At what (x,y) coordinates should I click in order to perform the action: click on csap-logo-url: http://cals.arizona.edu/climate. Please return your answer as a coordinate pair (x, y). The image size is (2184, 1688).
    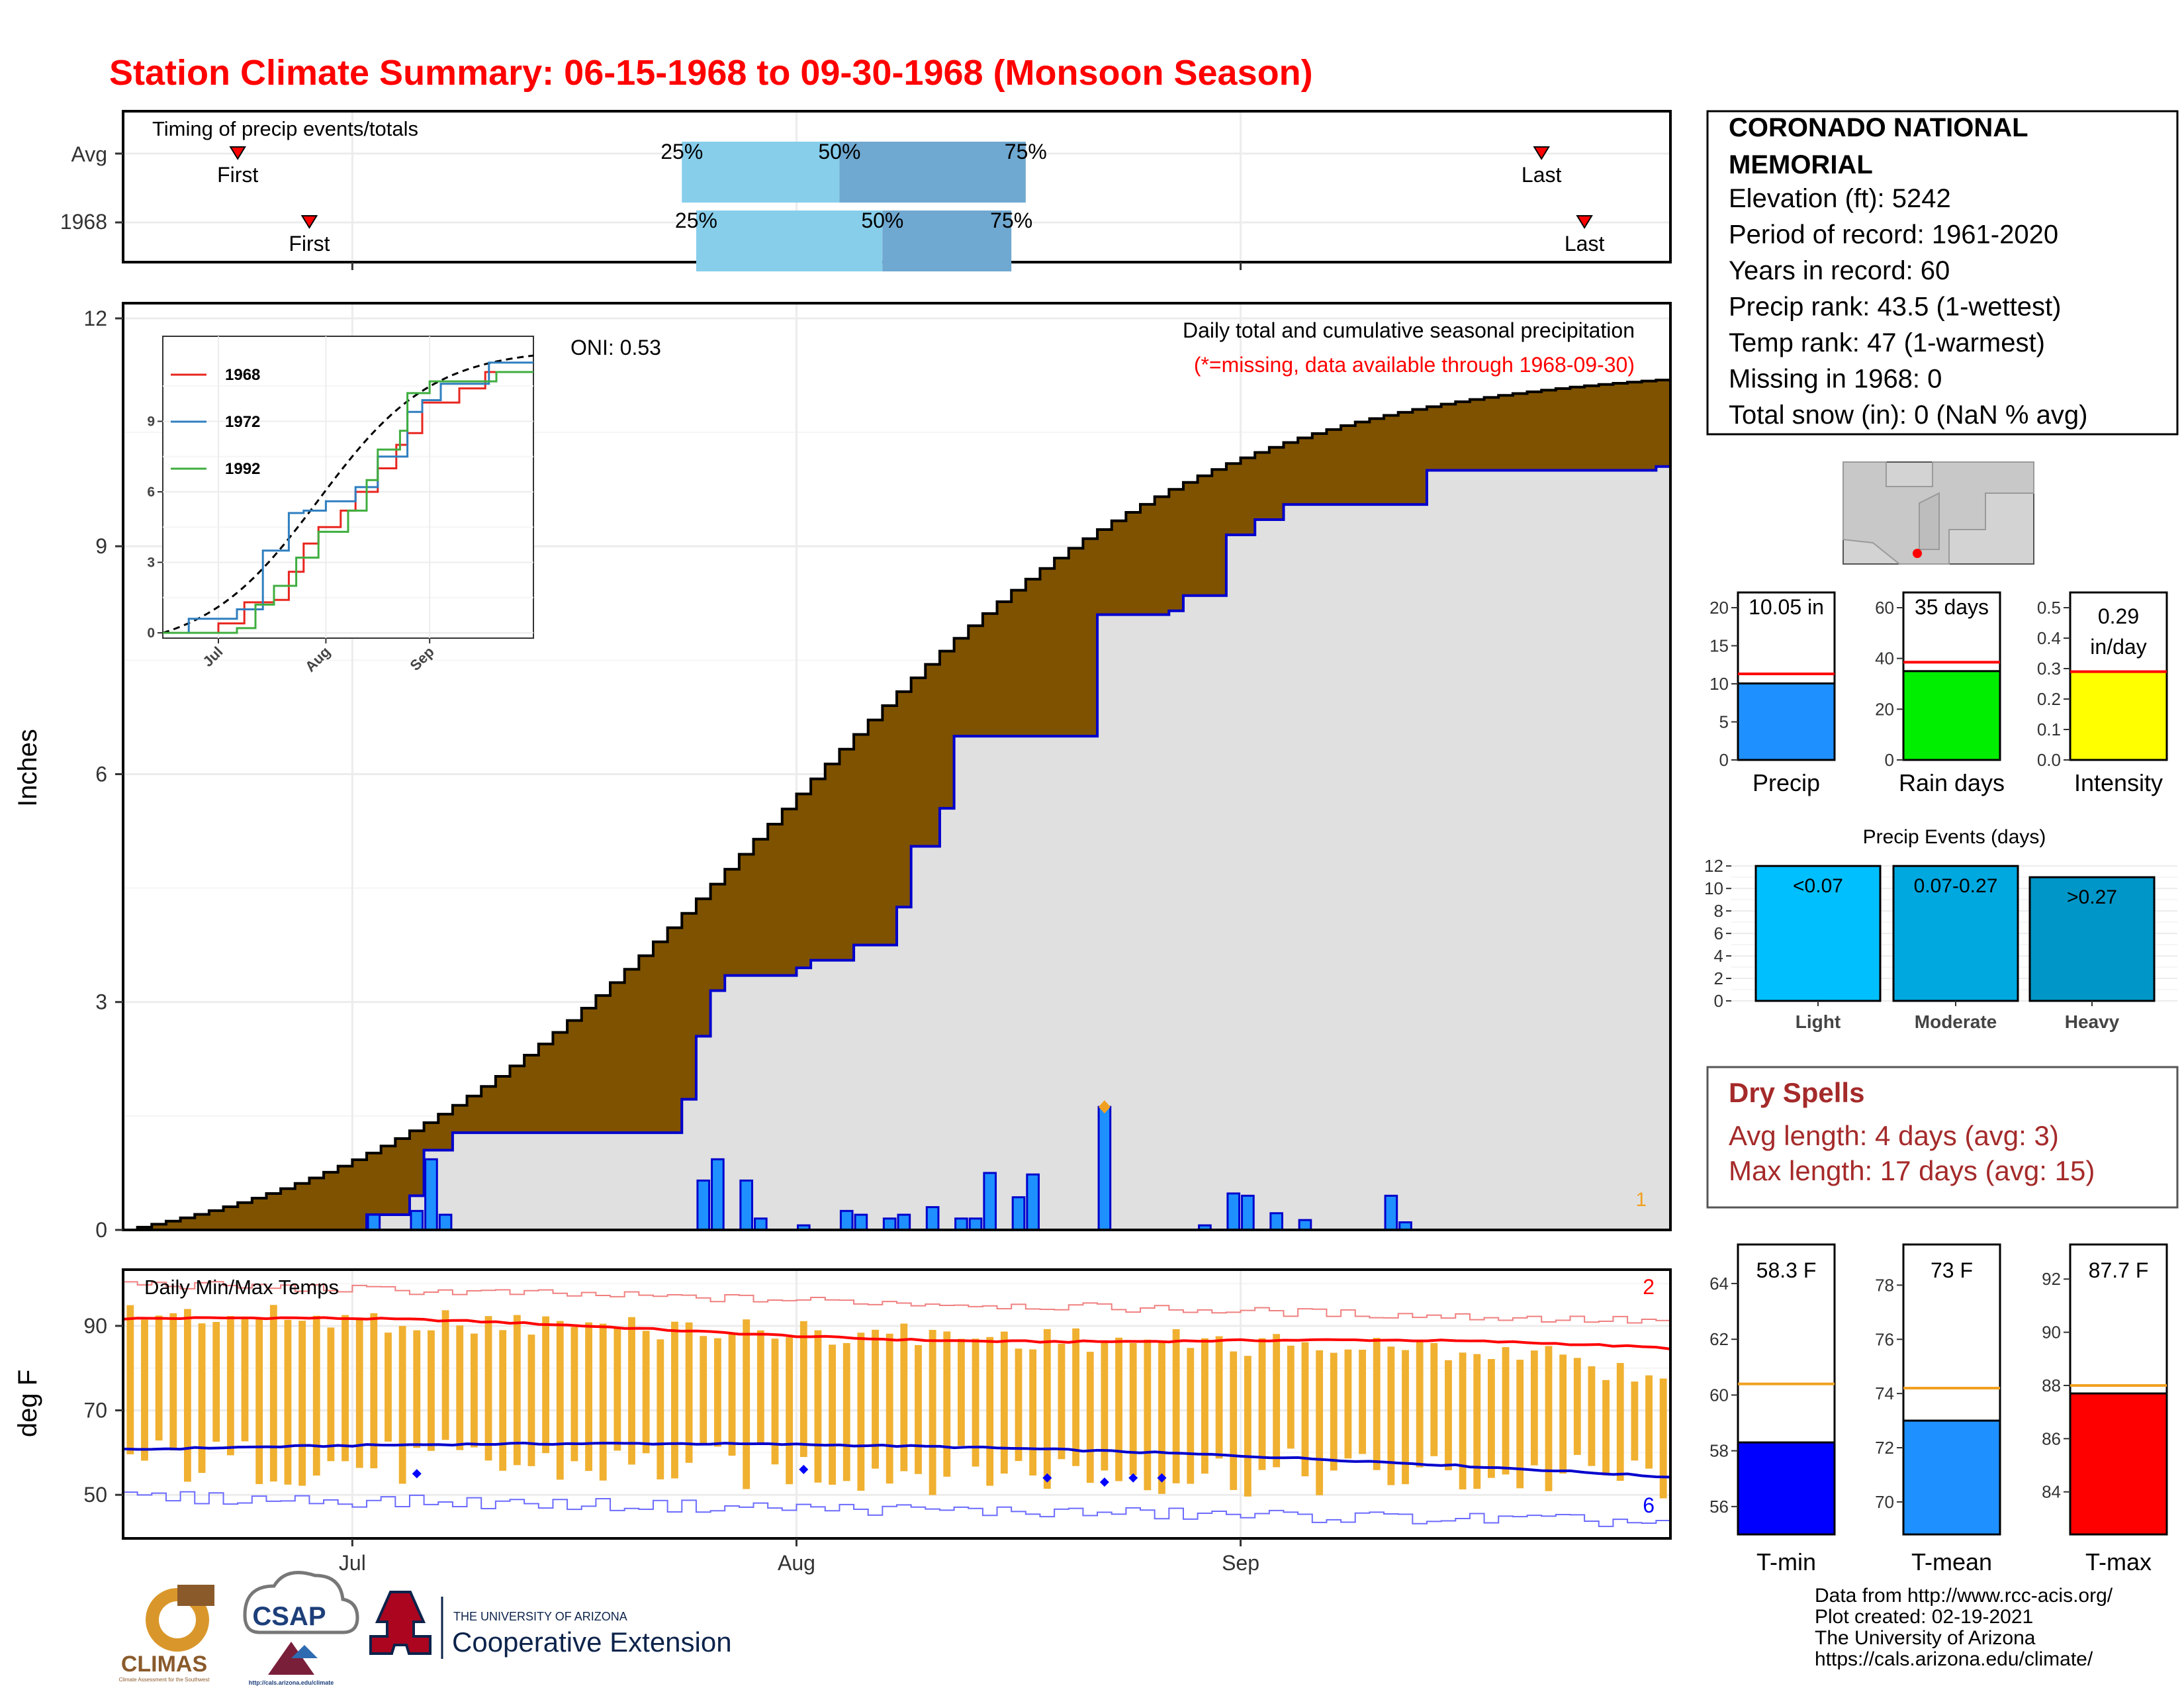
    Looking at the image, I should click on (291, 1682).